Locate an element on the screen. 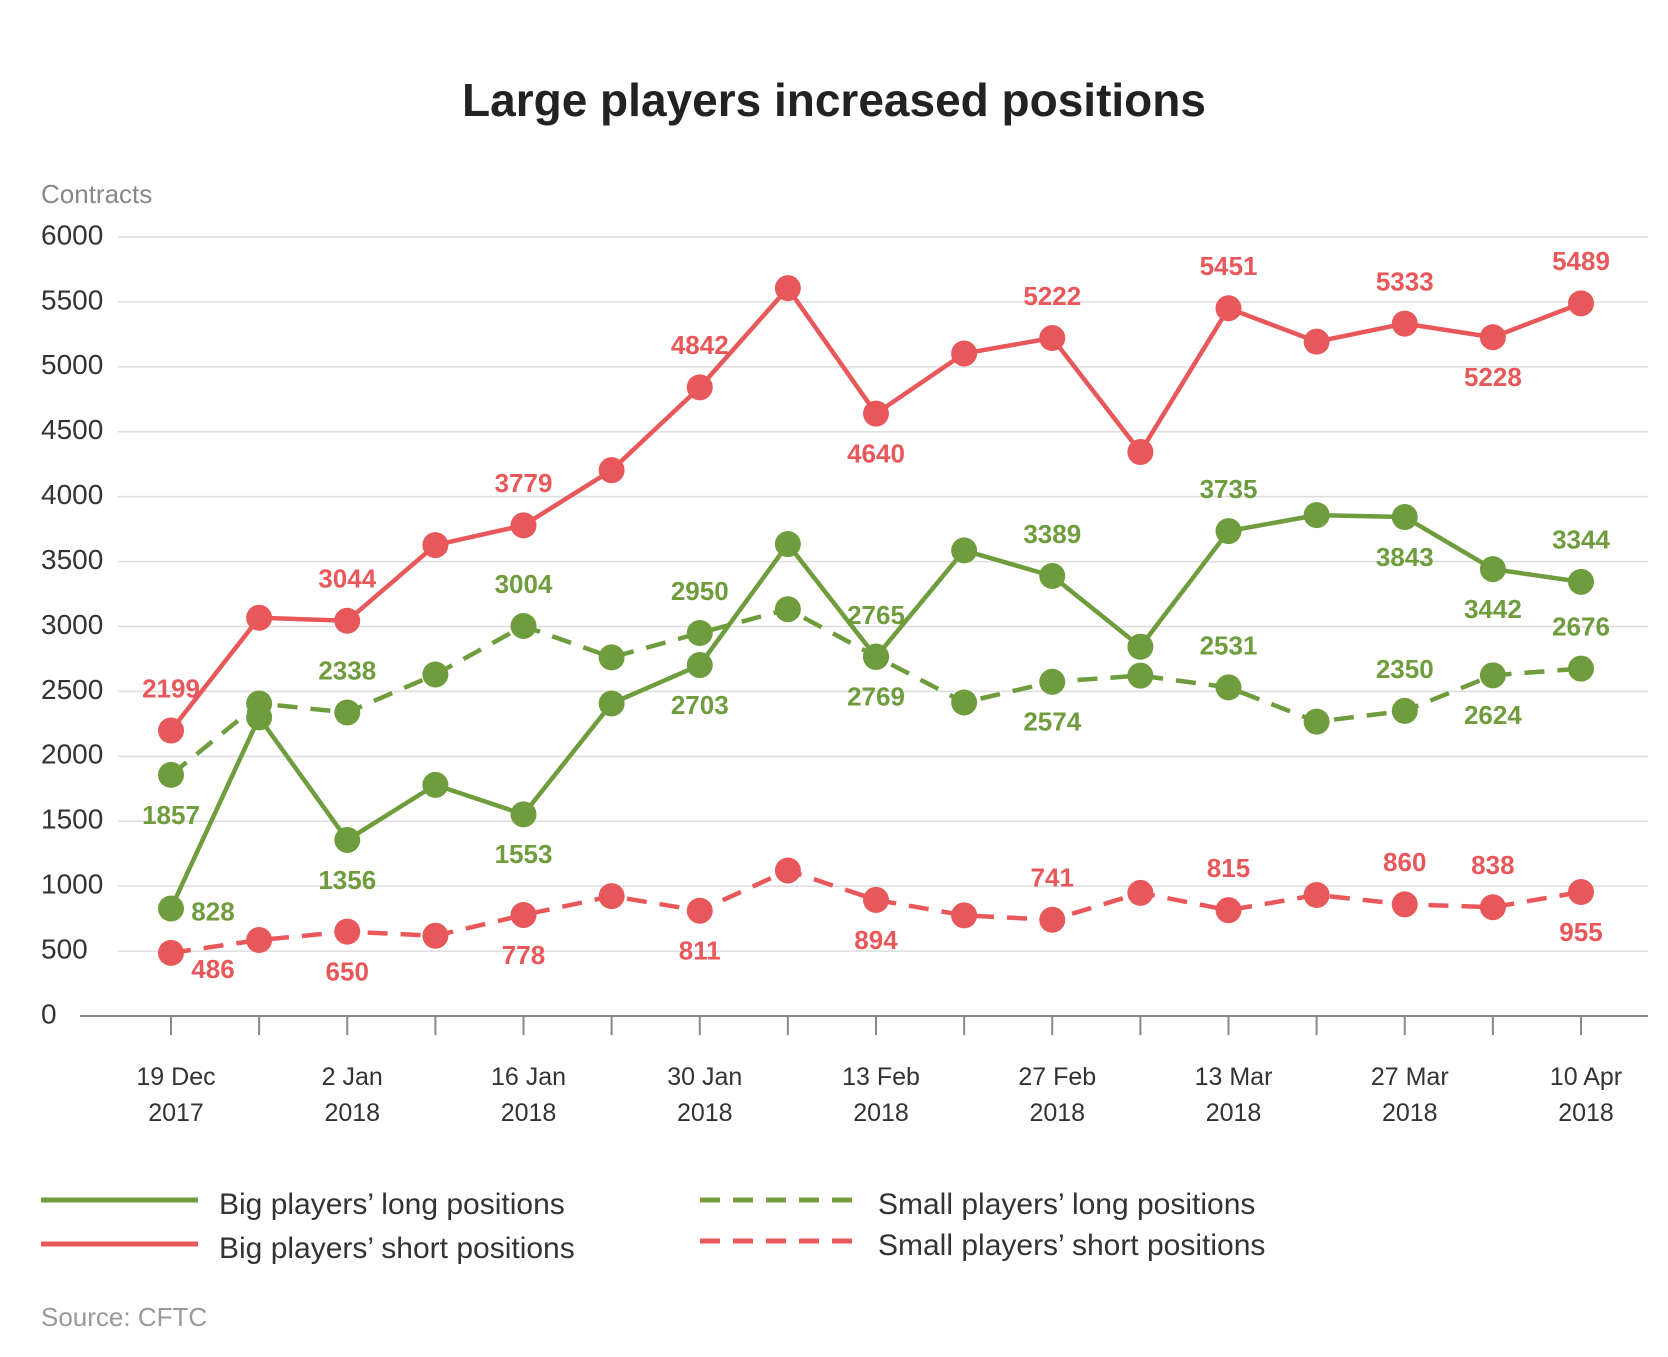 The width and height of the screenshot is (1668, 1357). data-label: 3389 is located at coordinates (1052, 534).